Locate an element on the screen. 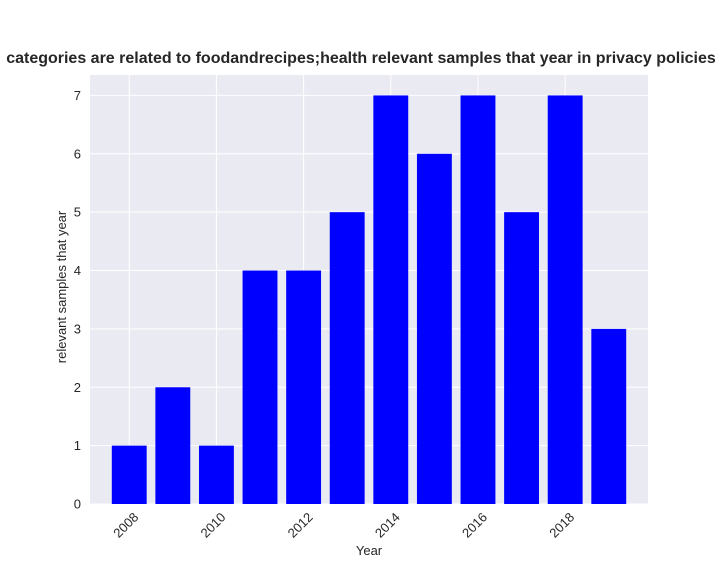 The image size is (720, 576). x-tick-label: 2008 is located at coordinates (125, 525).